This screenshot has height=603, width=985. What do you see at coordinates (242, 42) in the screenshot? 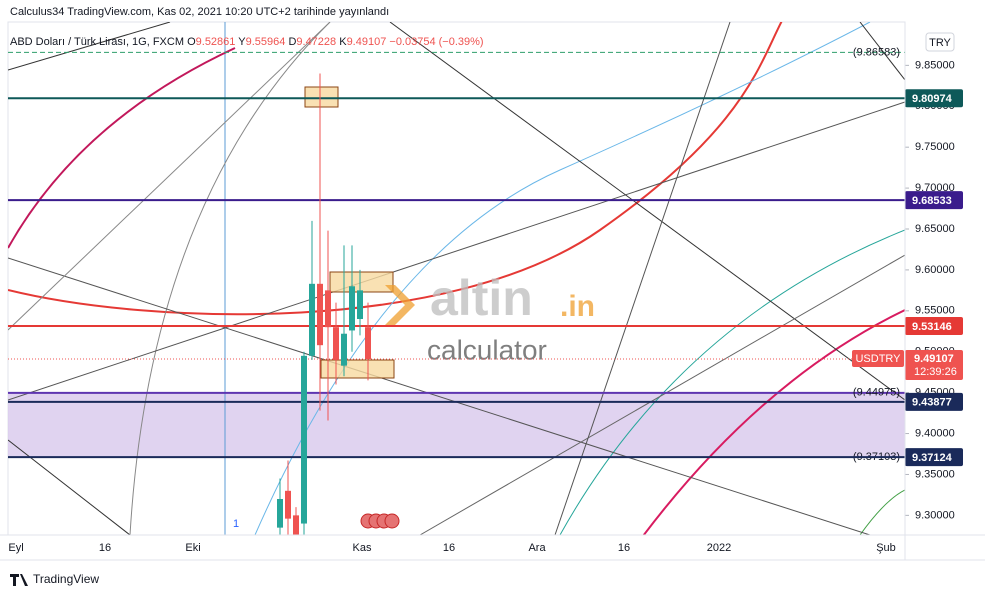
I see `ohlc-label: Y` at bounding box center [242, 42].